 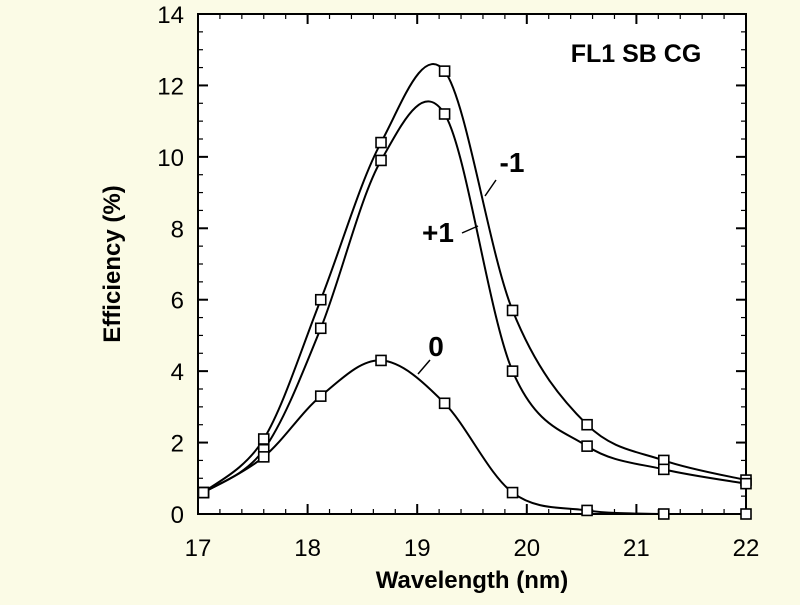 What do you see at coordinates (177, 229) in the screenshot?
I see `y-tick-label: 8` at bounding box center [177, 229].